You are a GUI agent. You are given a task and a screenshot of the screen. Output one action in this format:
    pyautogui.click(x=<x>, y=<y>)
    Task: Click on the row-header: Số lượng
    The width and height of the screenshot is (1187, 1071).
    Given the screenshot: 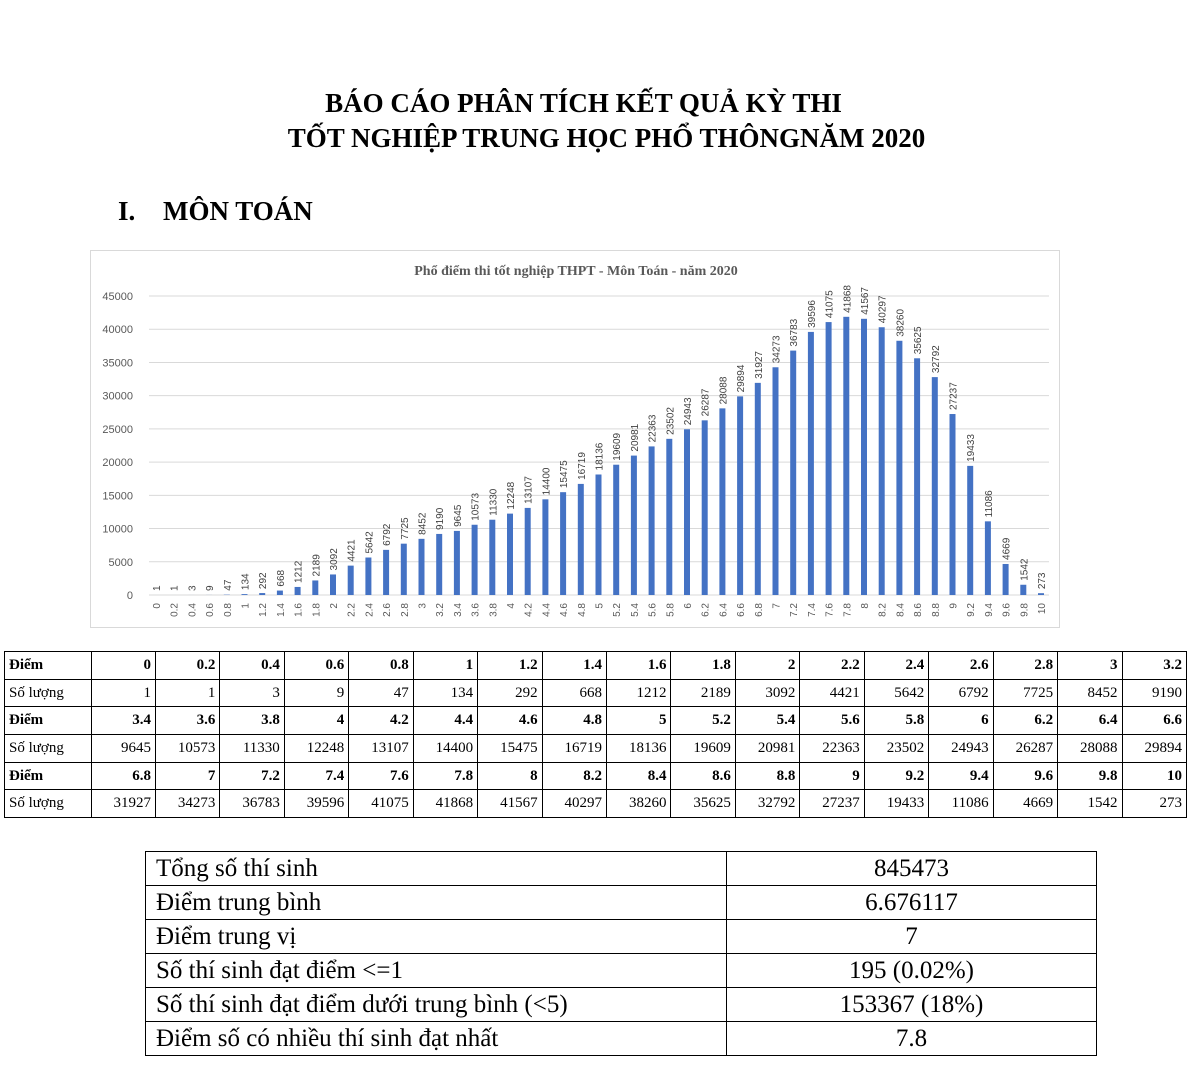 What is the action you would take?
    pyautogui.click(x=48, y=804)
    